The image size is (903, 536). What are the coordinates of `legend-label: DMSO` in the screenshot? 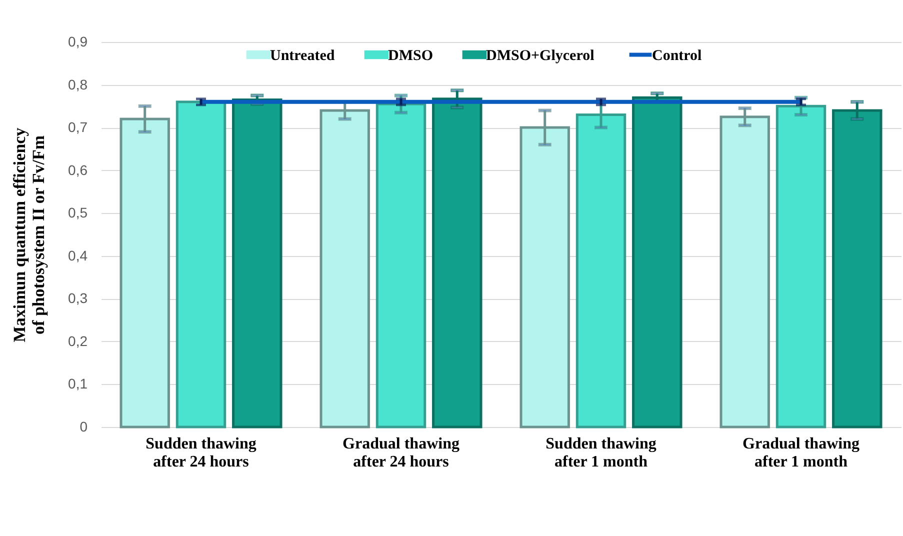 It's located at (410, 56).